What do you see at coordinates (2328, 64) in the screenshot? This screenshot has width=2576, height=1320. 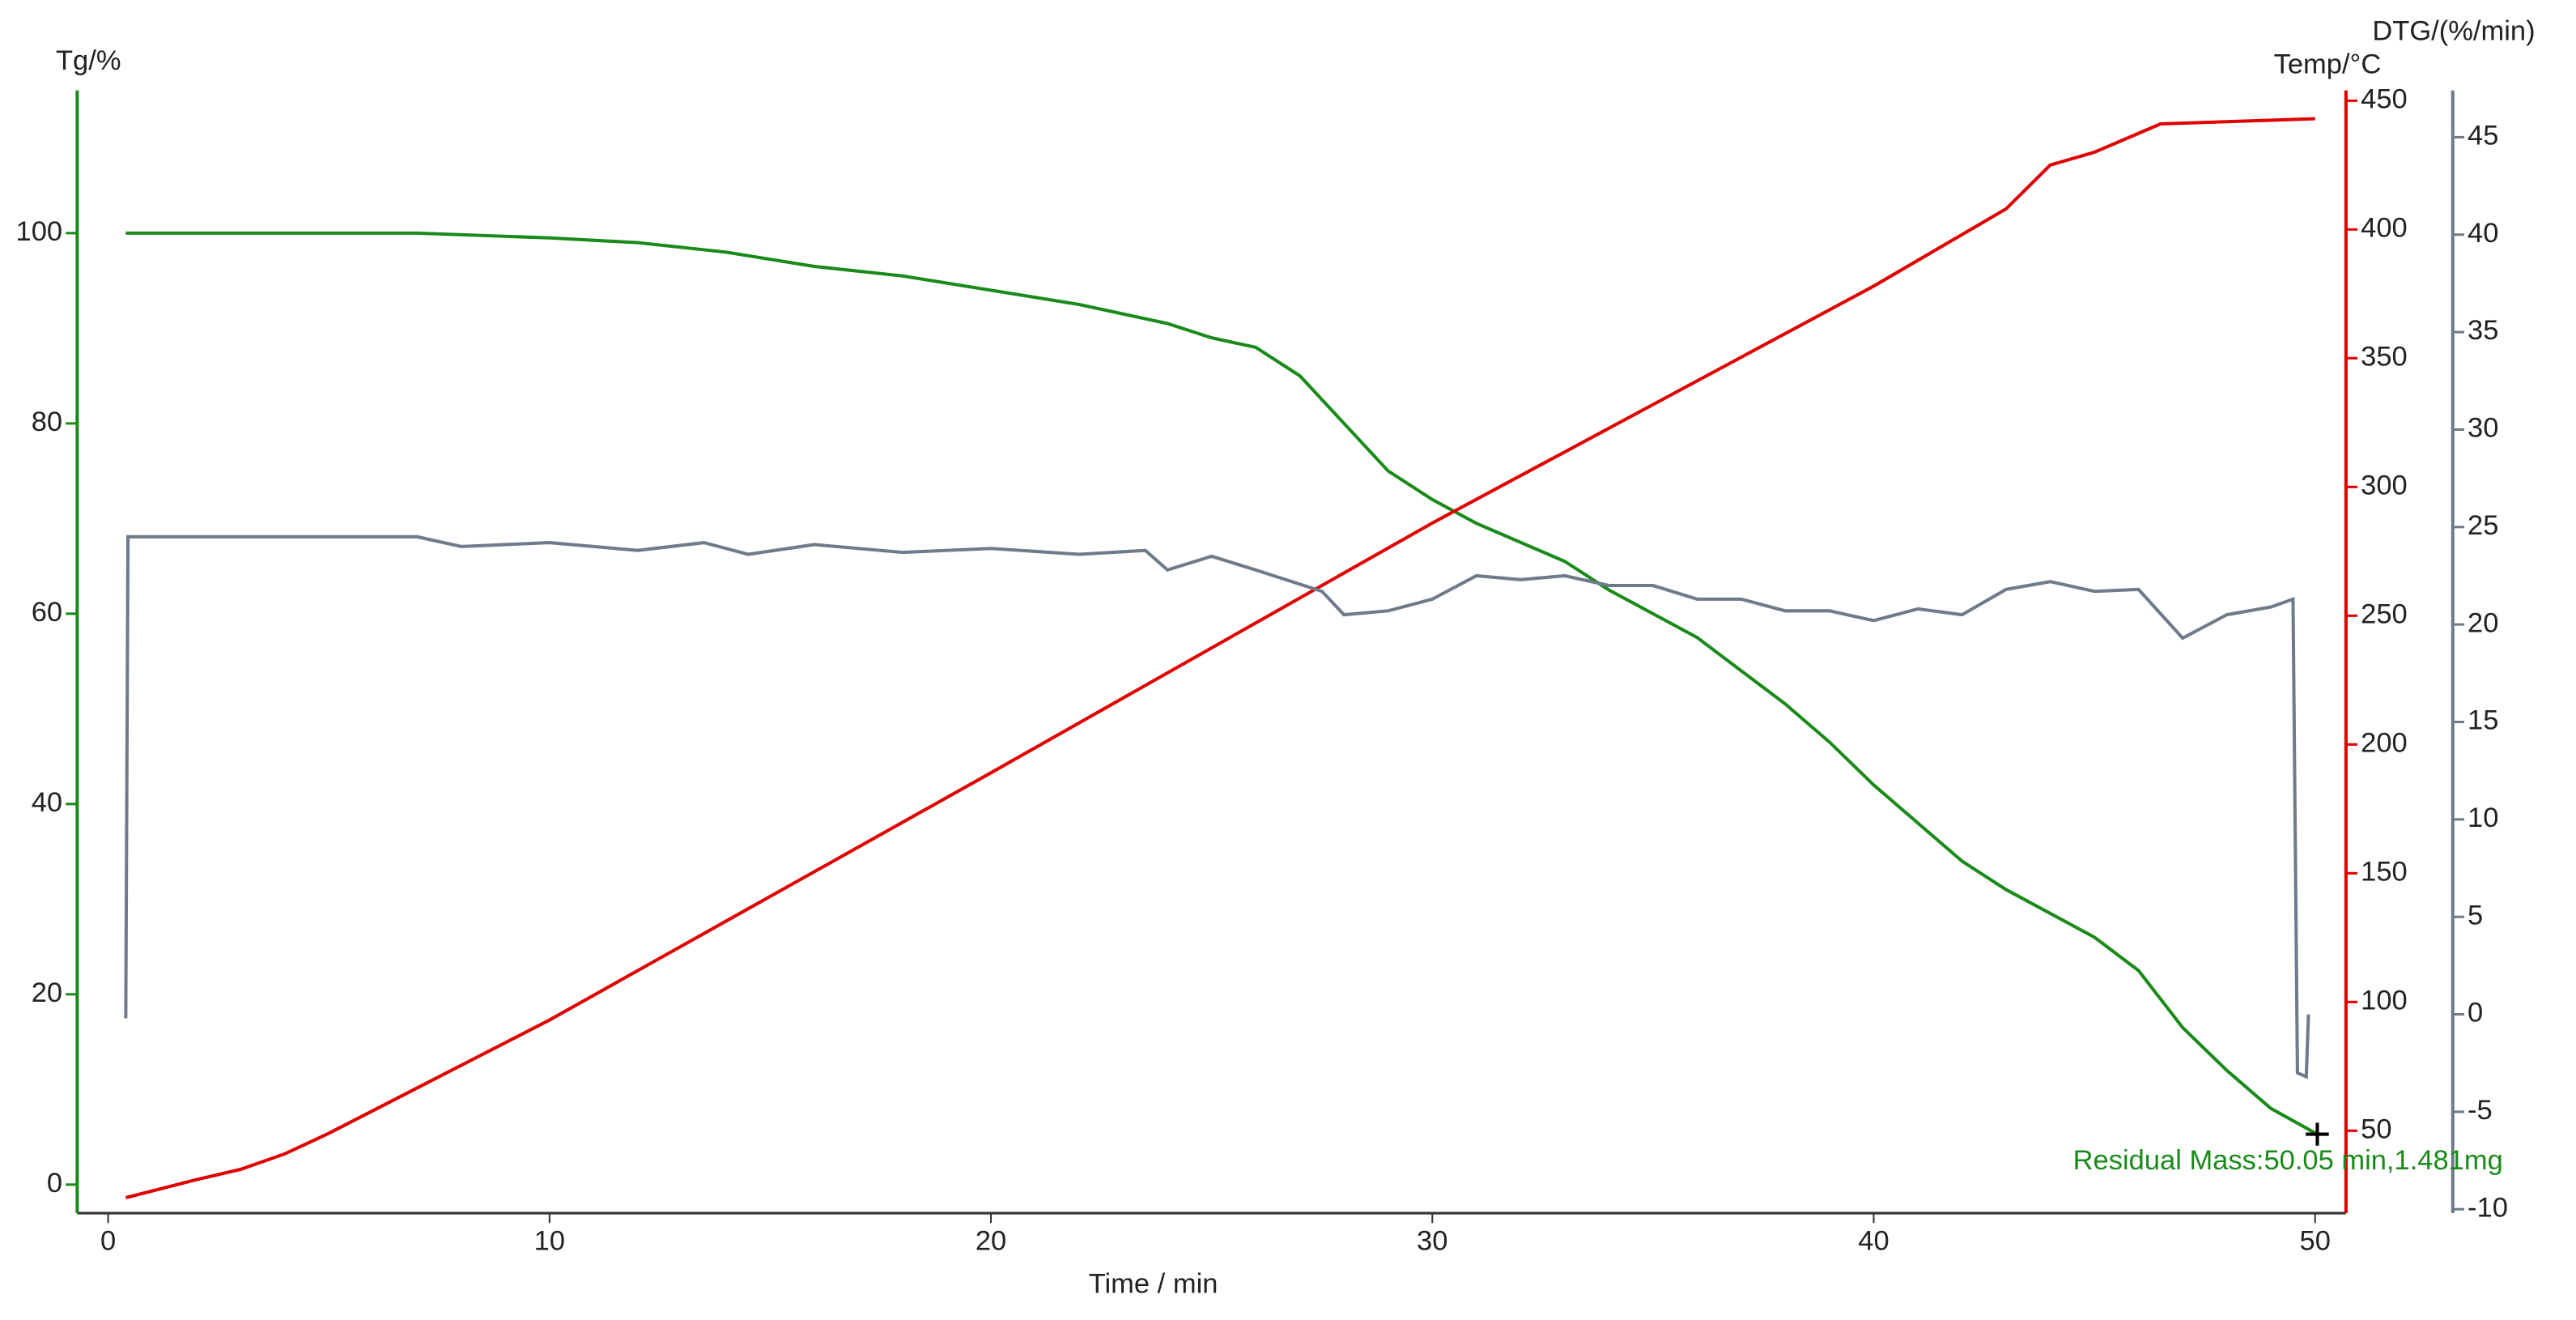 I see `y2-axis-title: Temp/°C` at bounding box center [2328, 64].